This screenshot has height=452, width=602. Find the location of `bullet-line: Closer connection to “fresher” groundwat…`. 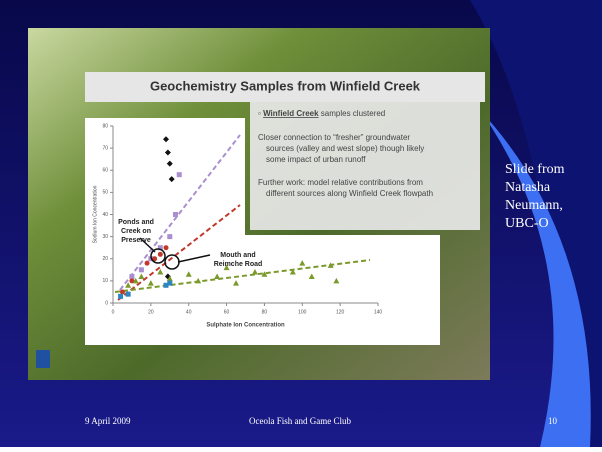

bullet-line: Closer connection to “fresher” groundwat… is located at coordinates (334, 137).